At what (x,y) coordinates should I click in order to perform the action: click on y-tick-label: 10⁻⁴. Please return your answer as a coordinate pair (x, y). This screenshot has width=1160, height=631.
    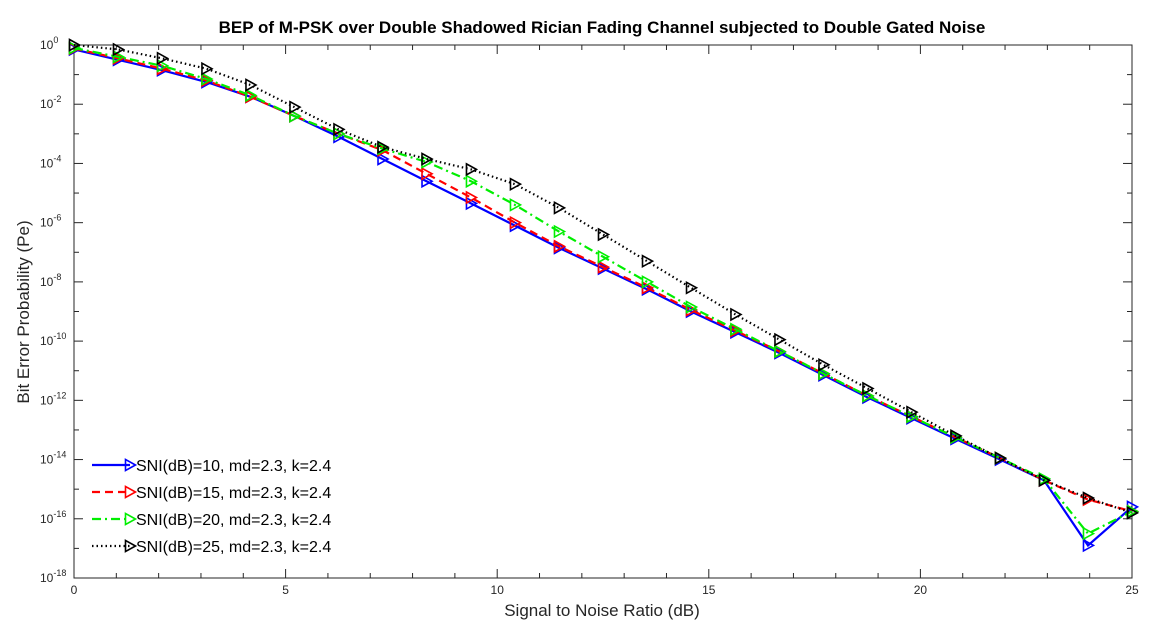
    Looking at the image, I should click on (50, 161).